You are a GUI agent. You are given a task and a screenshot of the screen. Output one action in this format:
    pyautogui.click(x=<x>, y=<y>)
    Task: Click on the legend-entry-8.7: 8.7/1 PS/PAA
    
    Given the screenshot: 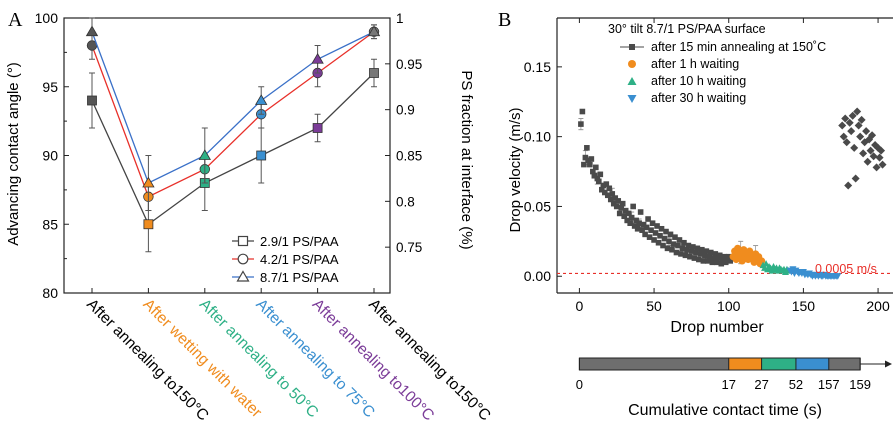 What is the action you would take?
    pyautogui.click(x=285, y=277)
    